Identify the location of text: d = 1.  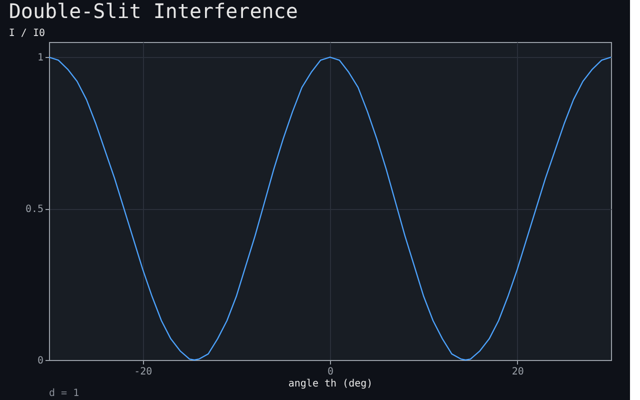
(64, 393).